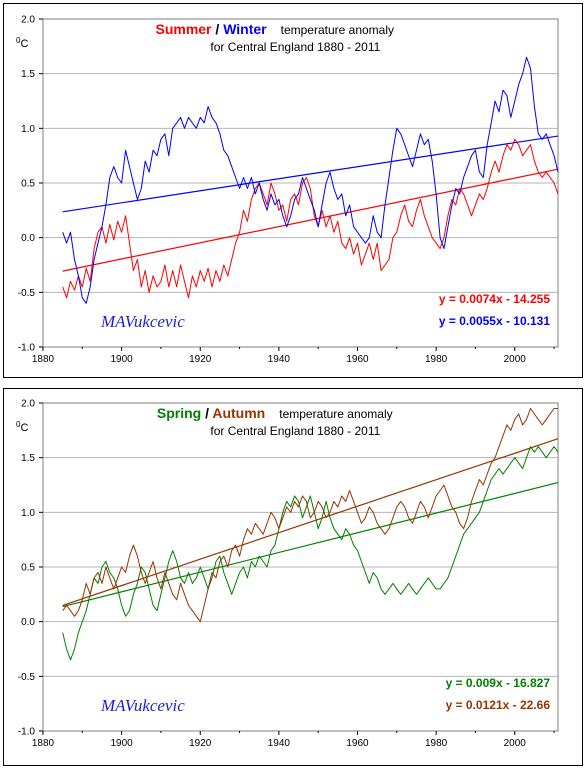  I want to click on chart-1-x-tick-label: 1980, so click(436, 743).